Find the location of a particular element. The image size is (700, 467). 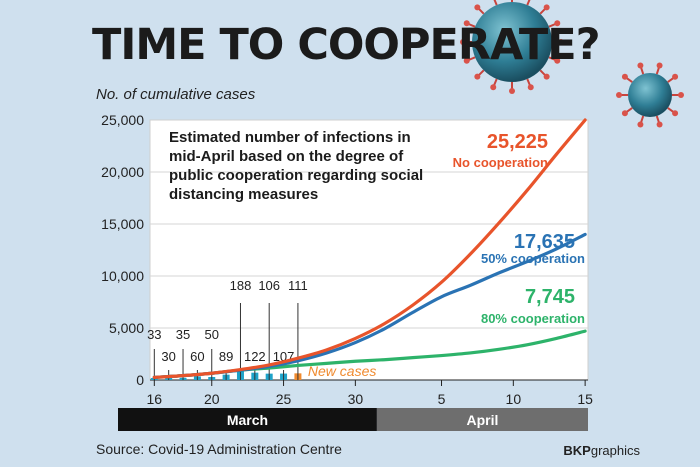

y-tick-label: 5,000 is located at coordinates (126, 328).